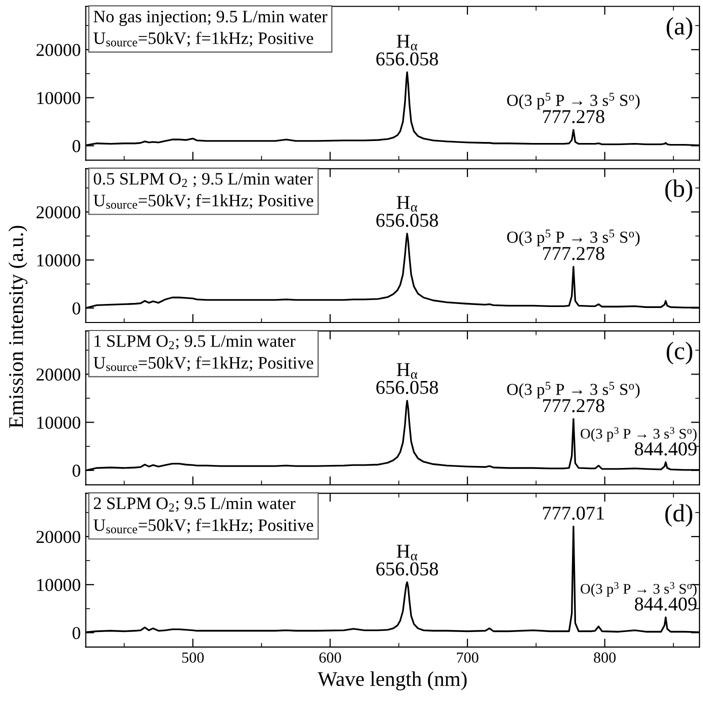 This screenshot has height=708, width=703. What do you see at coordinates (679, 353) in the screenshot?
I see `annotation: (c)` at bounding box center [679, 353].